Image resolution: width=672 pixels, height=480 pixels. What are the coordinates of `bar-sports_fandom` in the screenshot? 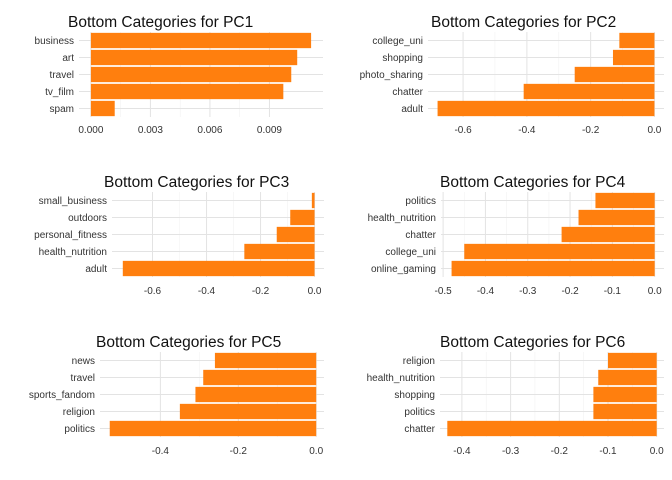 It's located at (256, 394).